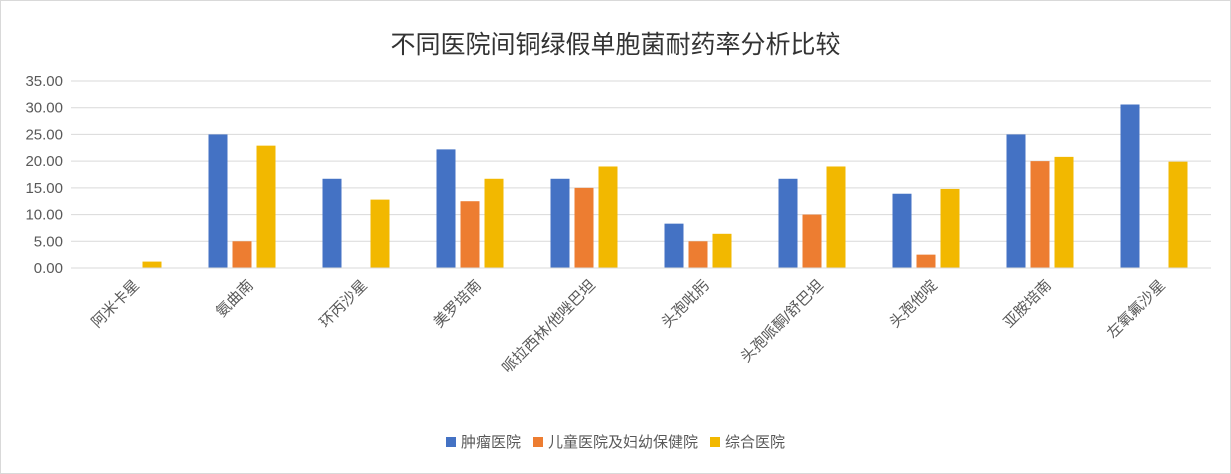 The image size is (1231, 474). What do you see at coordinates (343, 304) in the screenshot?
I see `x-tick-label: 环丙沙星` at bounding box center [343, 304].